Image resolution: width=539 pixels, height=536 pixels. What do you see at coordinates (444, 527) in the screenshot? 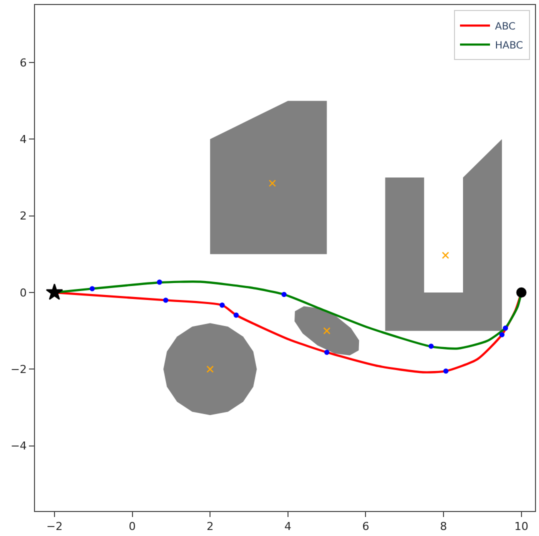
I see `x-tick-label: 8` at bounding box center [444, 527].